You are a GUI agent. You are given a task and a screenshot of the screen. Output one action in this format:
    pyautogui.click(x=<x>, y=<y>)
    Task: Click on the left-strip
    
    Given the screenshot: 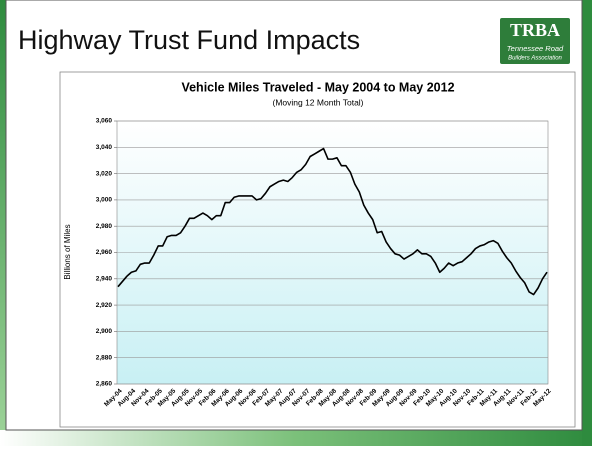 What is the action you would take?
    pyautogui.click(x=3, y=223)
    